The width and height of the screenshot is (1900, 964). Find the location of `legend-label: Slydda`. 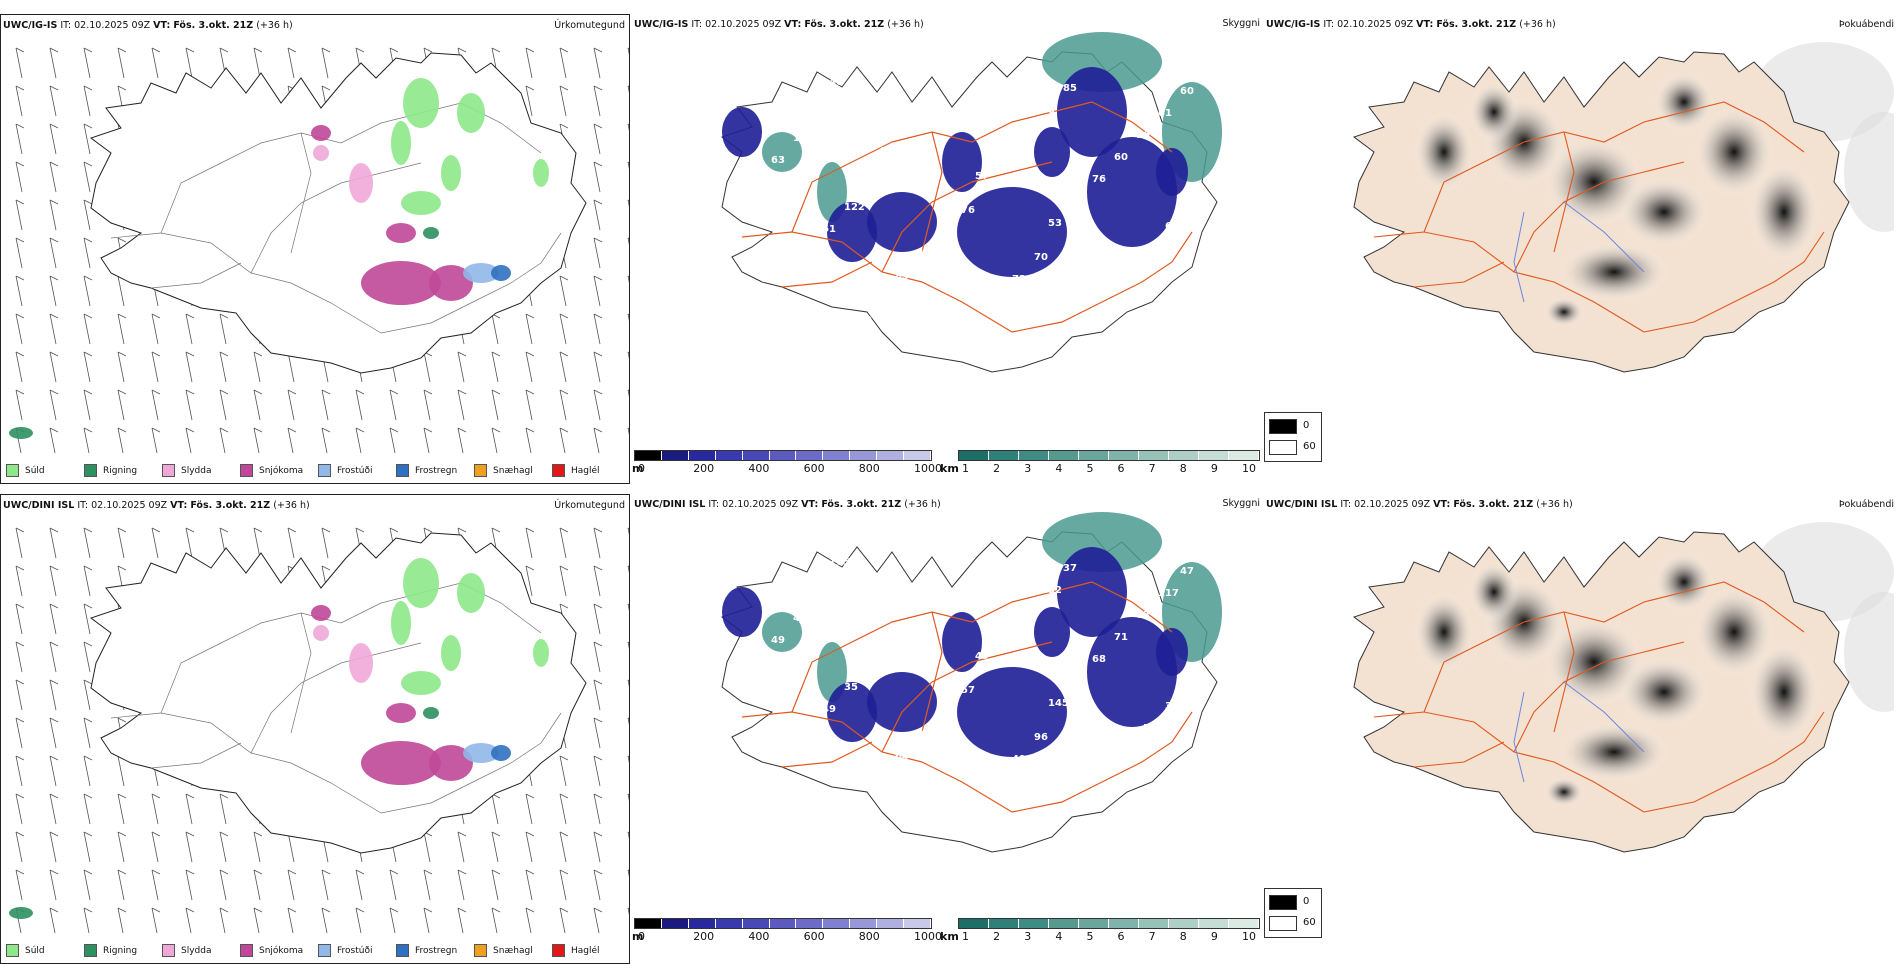

legend-label: Slydda is located at coordinates (196, 470).